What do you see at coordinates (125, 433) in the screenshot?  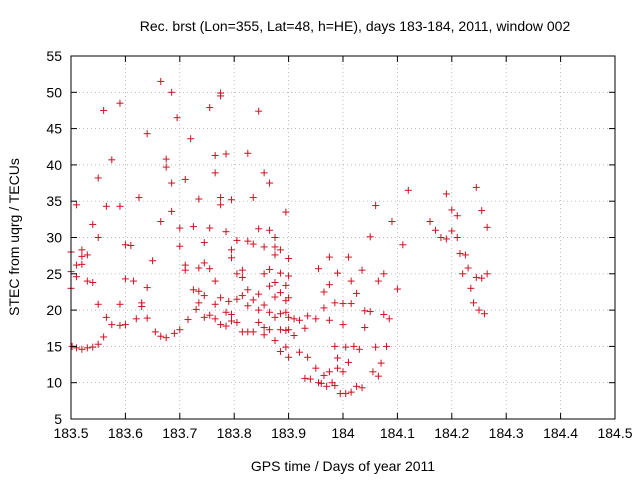 I see `x-tick-label: 183.6` at bounding box center [125, 433].